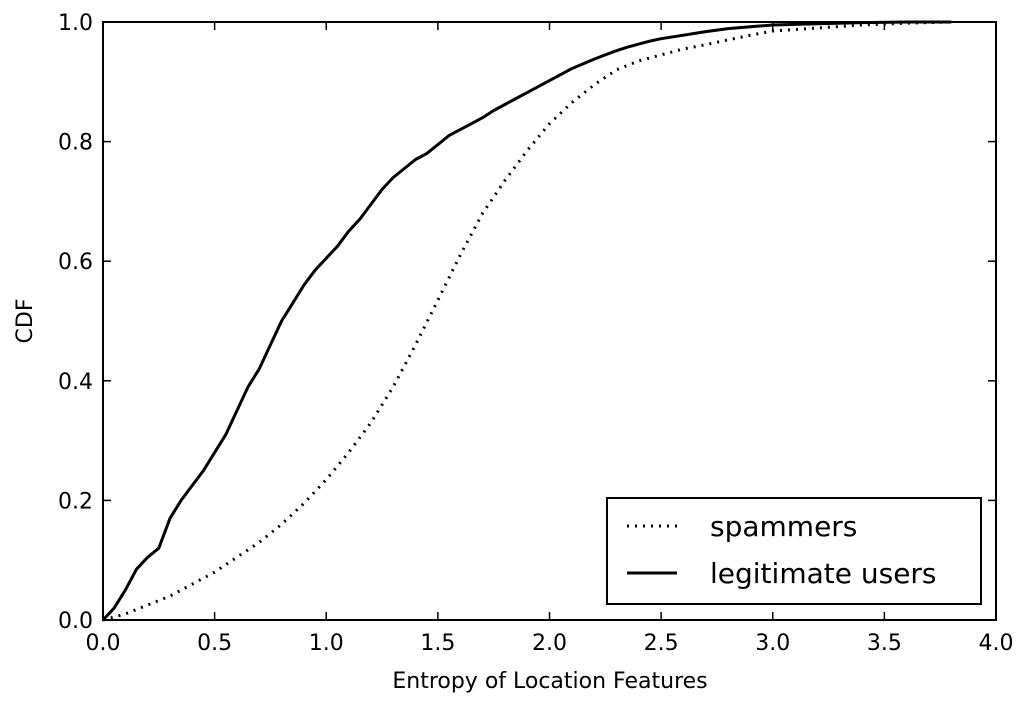  Describe the element at coordinates (214, 643) in the screenshot. I see `x-tick-label: 0.5` at that location.